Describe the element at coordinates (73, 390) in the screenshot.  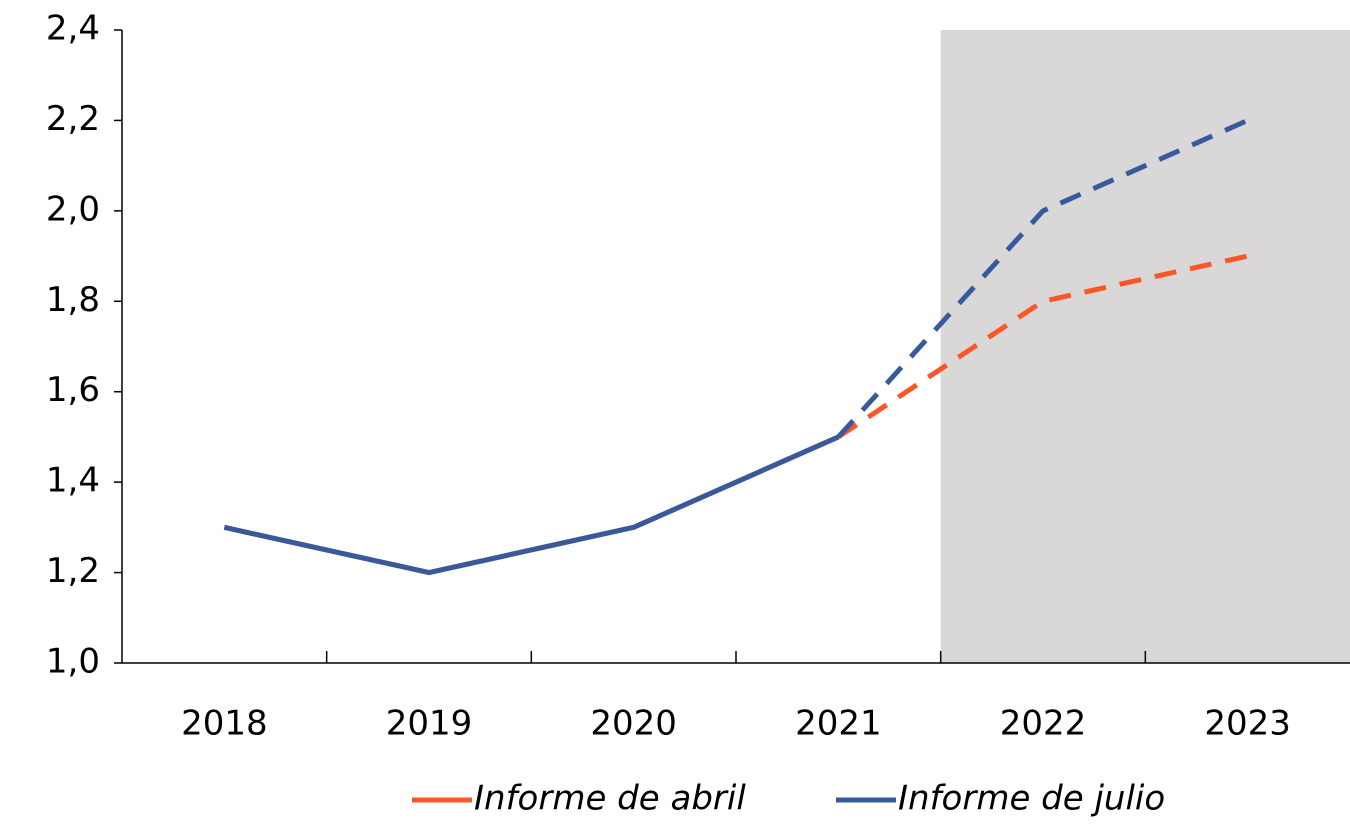
I see `y-tick-label: 1,6` at that location.